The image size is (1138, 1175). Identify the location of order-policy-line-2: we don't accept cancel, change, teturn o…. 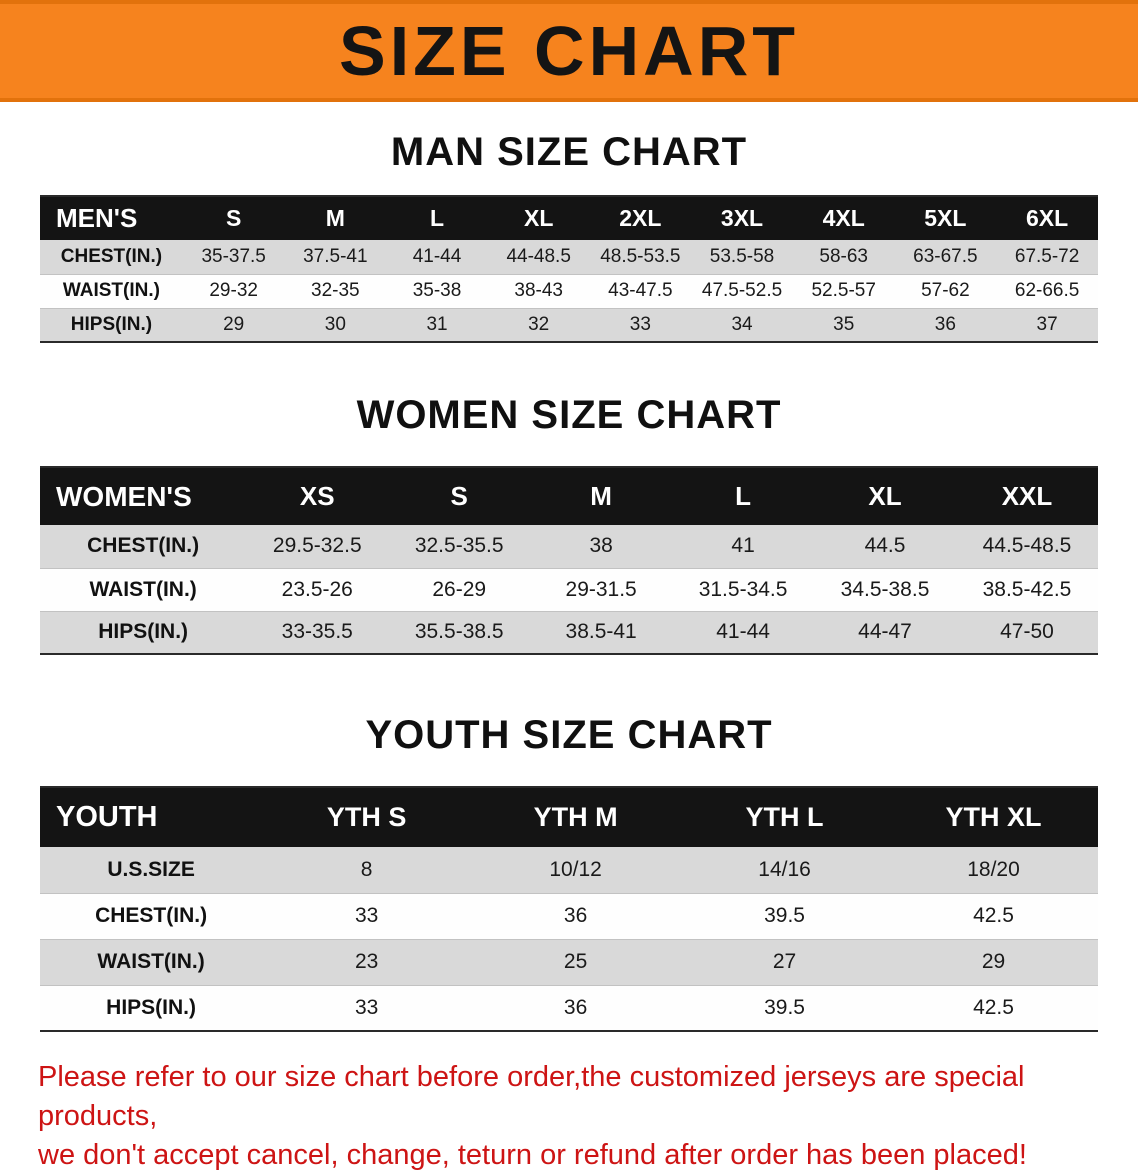
(532, 1155).